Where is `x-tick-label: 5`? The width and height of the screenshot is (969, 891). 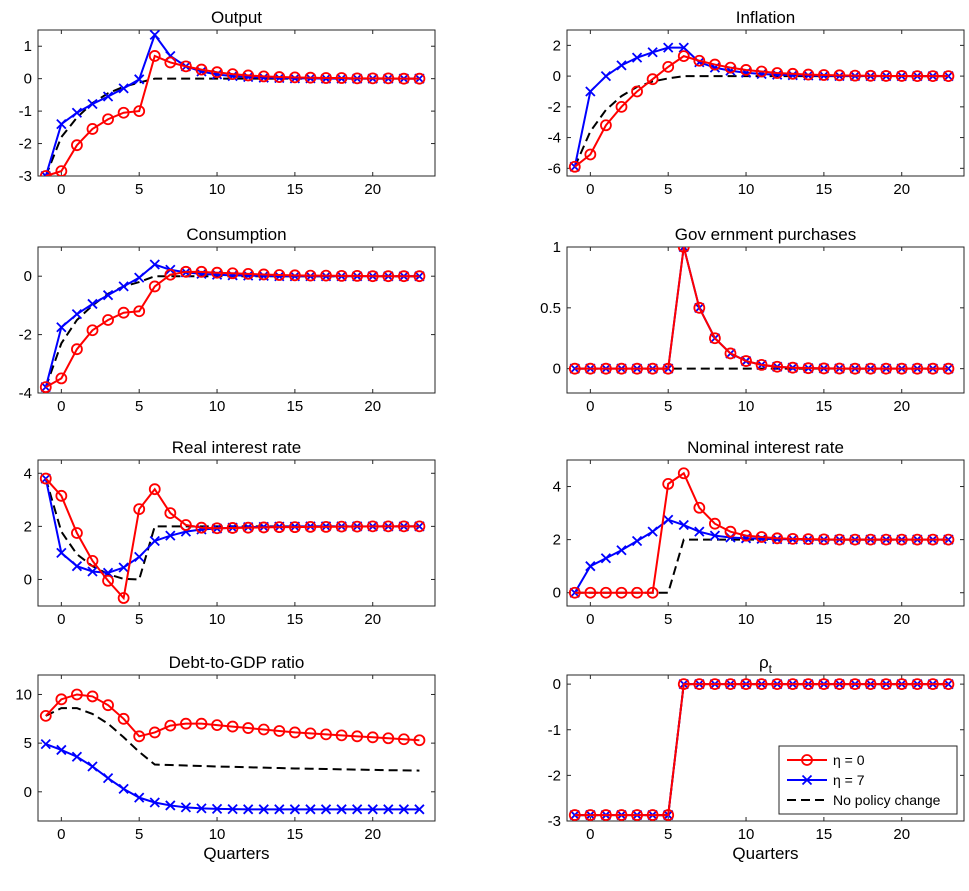
x-tick-label: 5 is located at coordinates (139, 189).